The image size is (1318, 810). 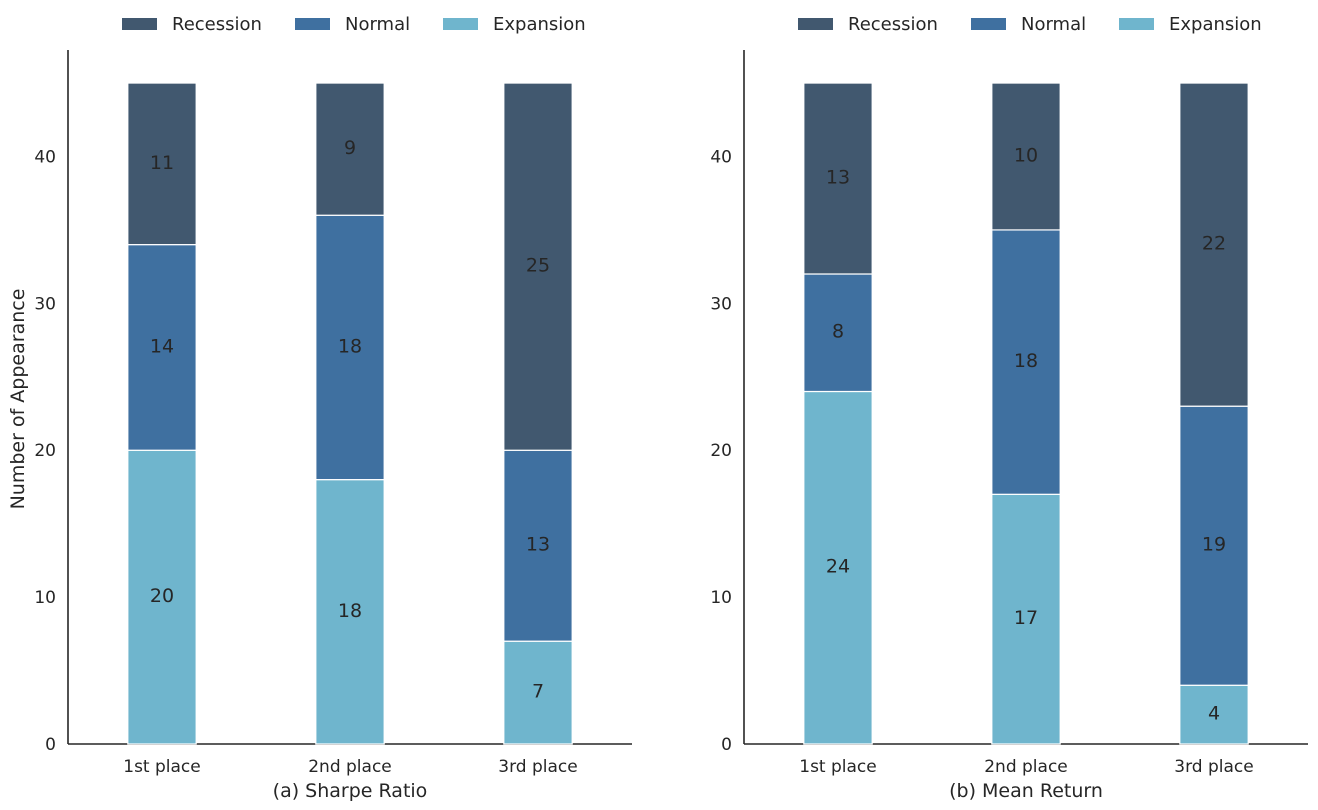 I want to click on data-label: 17, so click(x=1026, y=618).